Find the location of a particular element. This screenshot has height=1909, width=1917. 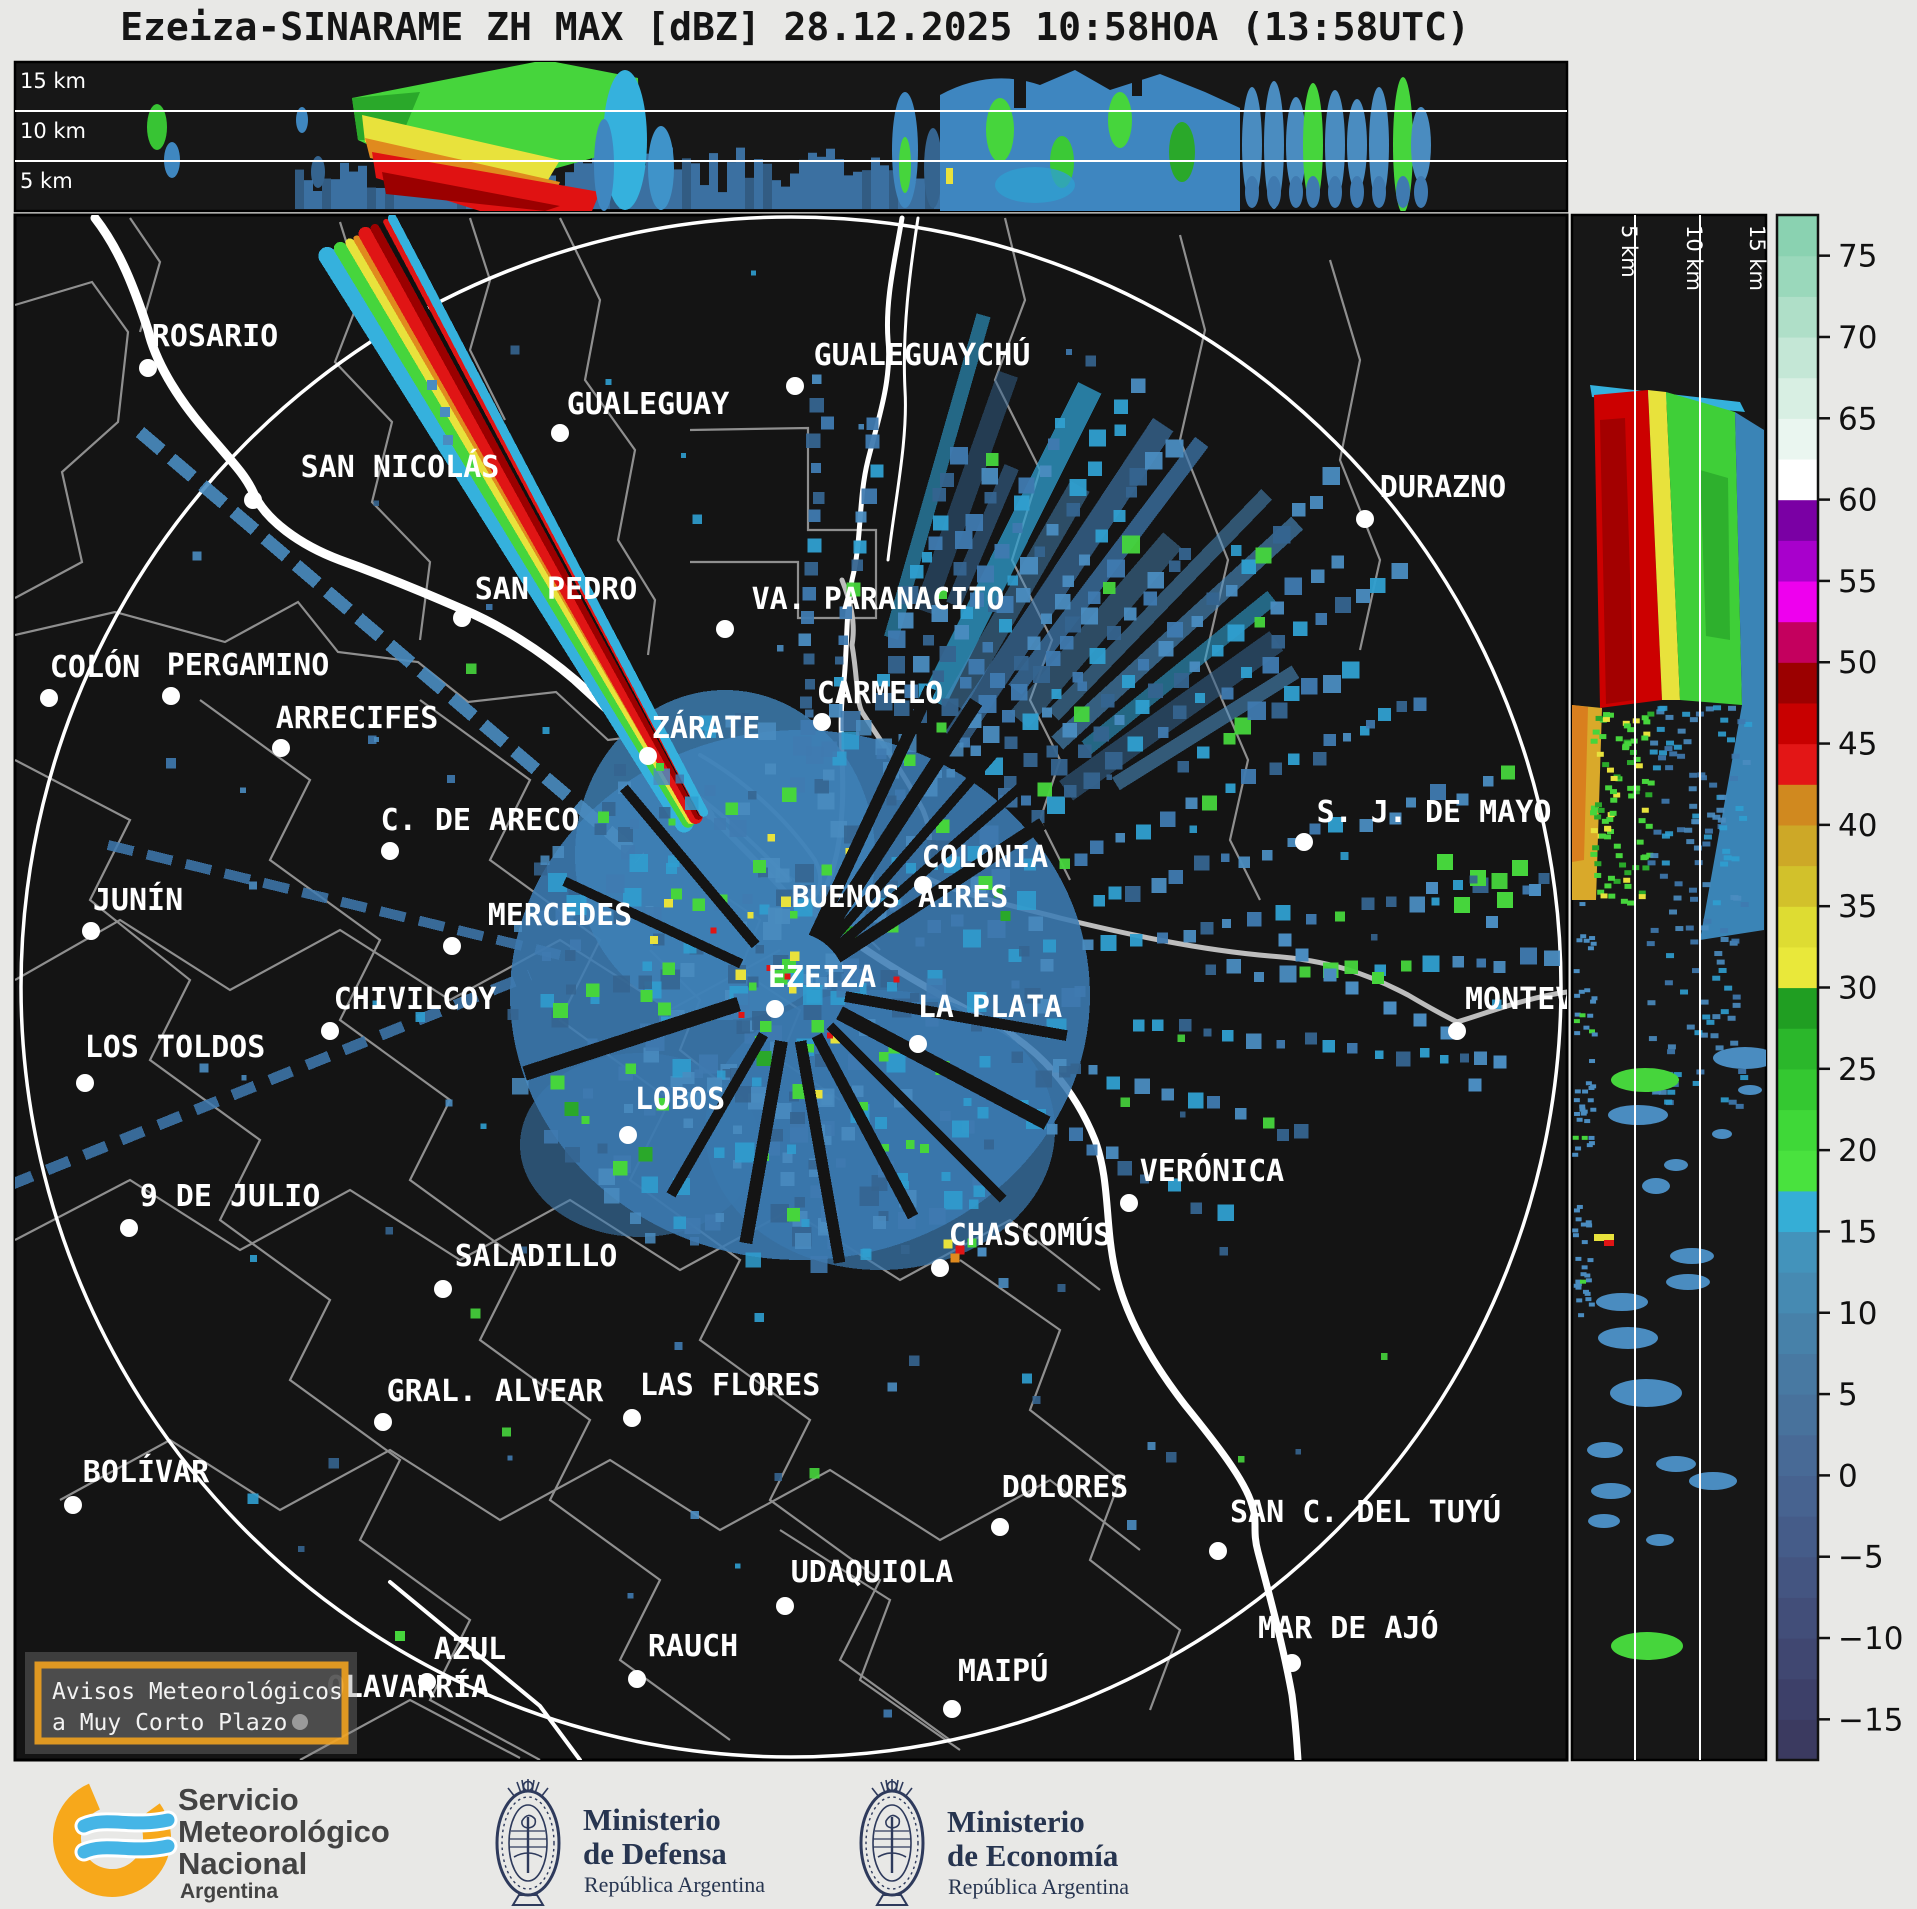

city-label: LOS TOLDOS is located at coordinates (175, 1047).